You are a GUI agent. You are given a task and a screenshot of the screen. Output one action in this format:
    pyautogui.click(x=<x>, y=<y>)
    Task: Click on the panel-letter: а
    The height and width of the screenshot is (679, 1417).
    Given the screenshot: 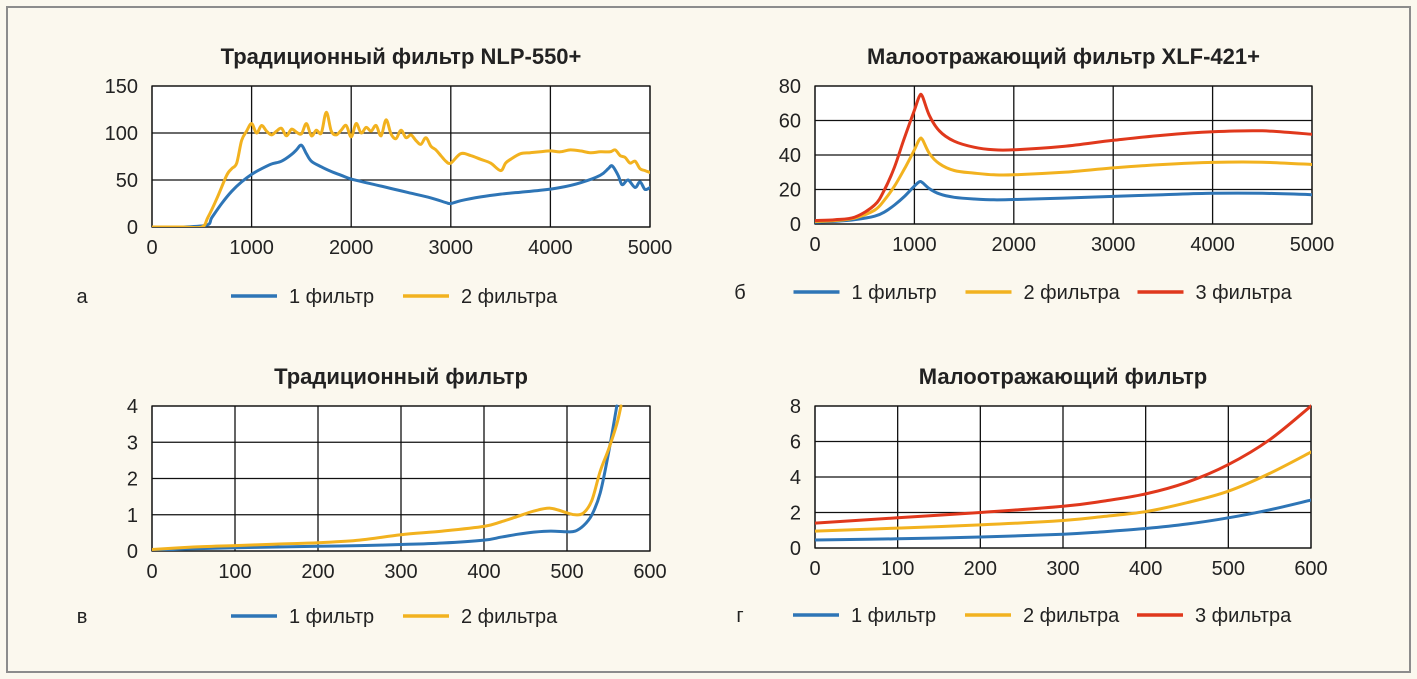 What is the action you would take?
    pyautogui.click(x=82, y=297)
    